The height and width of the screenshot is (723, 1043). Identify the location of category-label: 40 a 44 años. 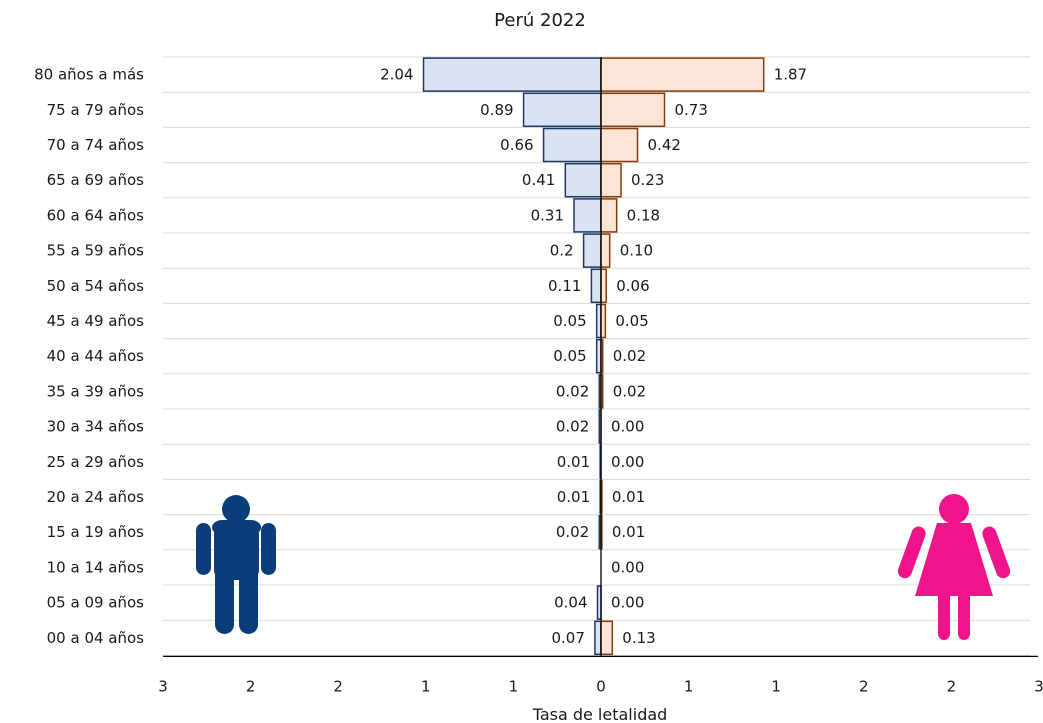
(96, 356).